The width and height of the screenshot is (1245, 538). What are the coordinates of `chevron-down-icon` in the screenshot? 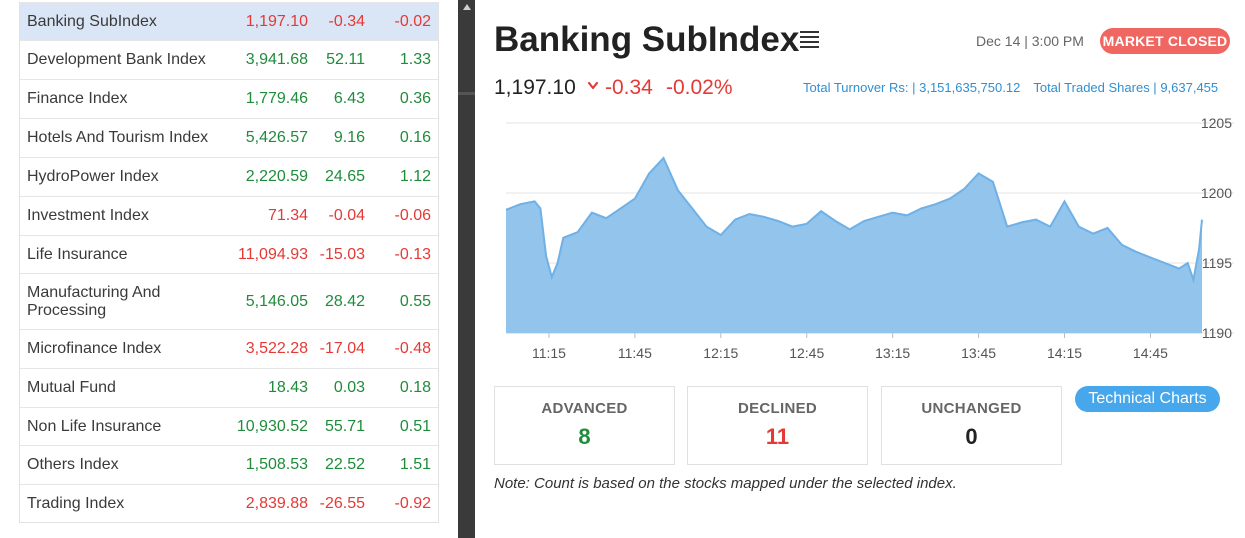 It's located at (593, 85).